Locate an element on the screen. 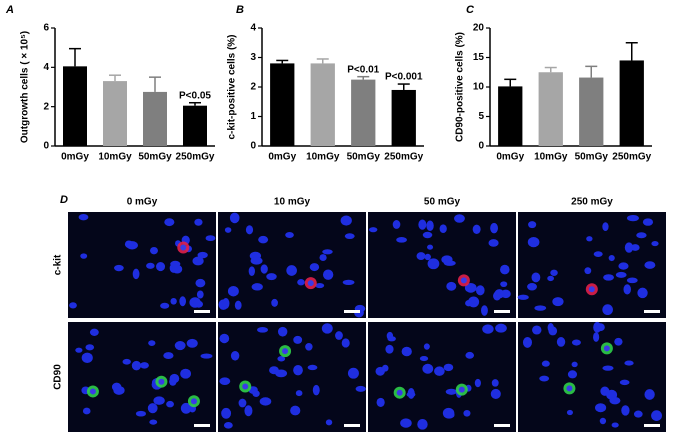 The image size is (685, 439). y-tick-label: 20 is located at coordinates (479, 28).